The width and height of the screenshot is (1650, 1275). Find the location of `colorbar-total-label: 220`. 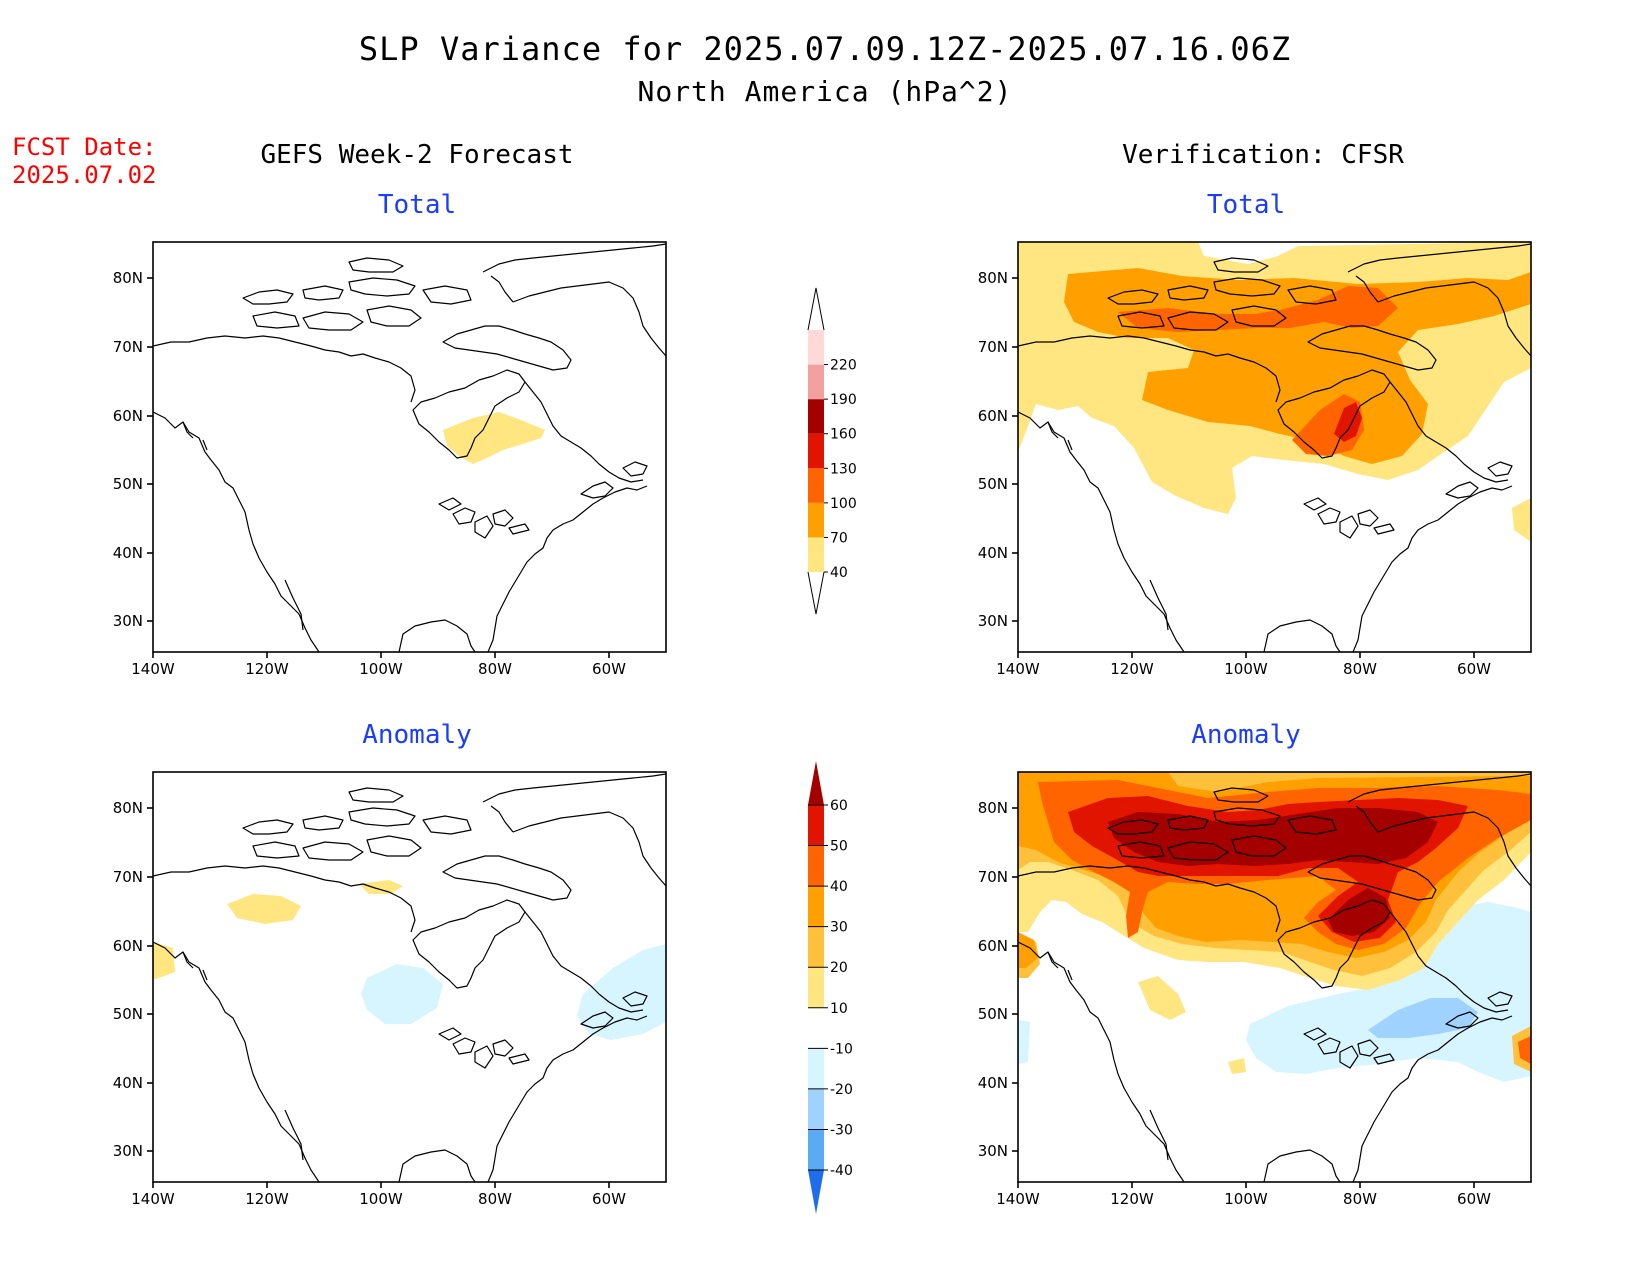

colorbar-total-label: 220 is located at coordinates (843, 366).